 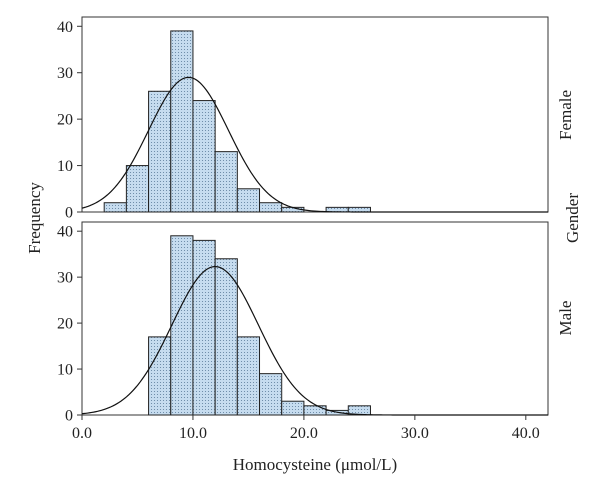 What do you see at coordinates (415, 433) in the screenshot?
I see `x-tick-label-30: 30.0` at bounding box center [415, 433].